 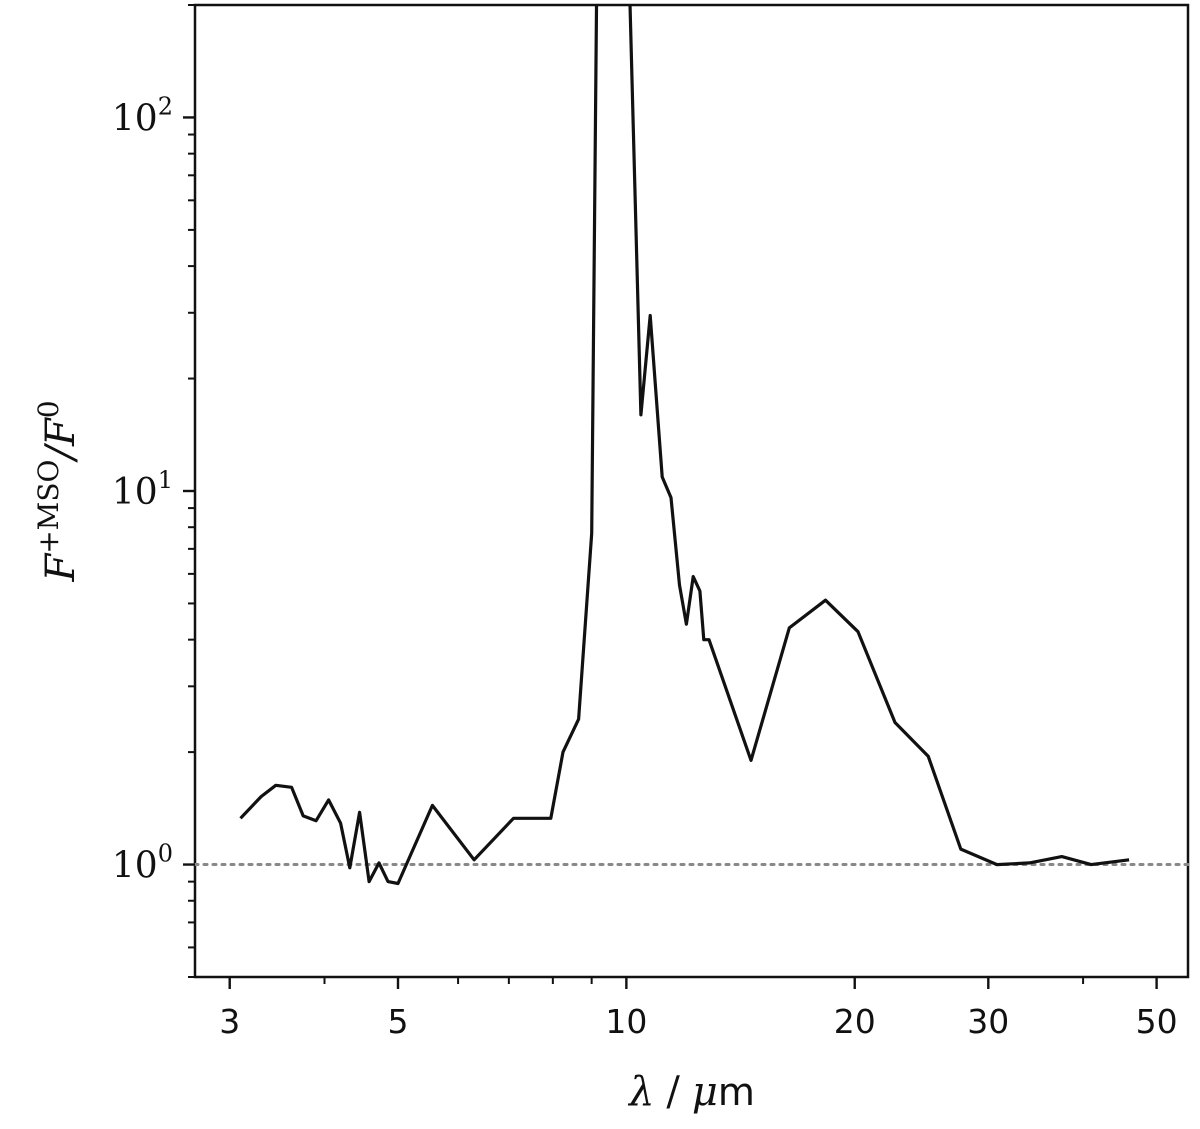 I want to click on y-tick-exponent: 0, so click(x=165, y=854).